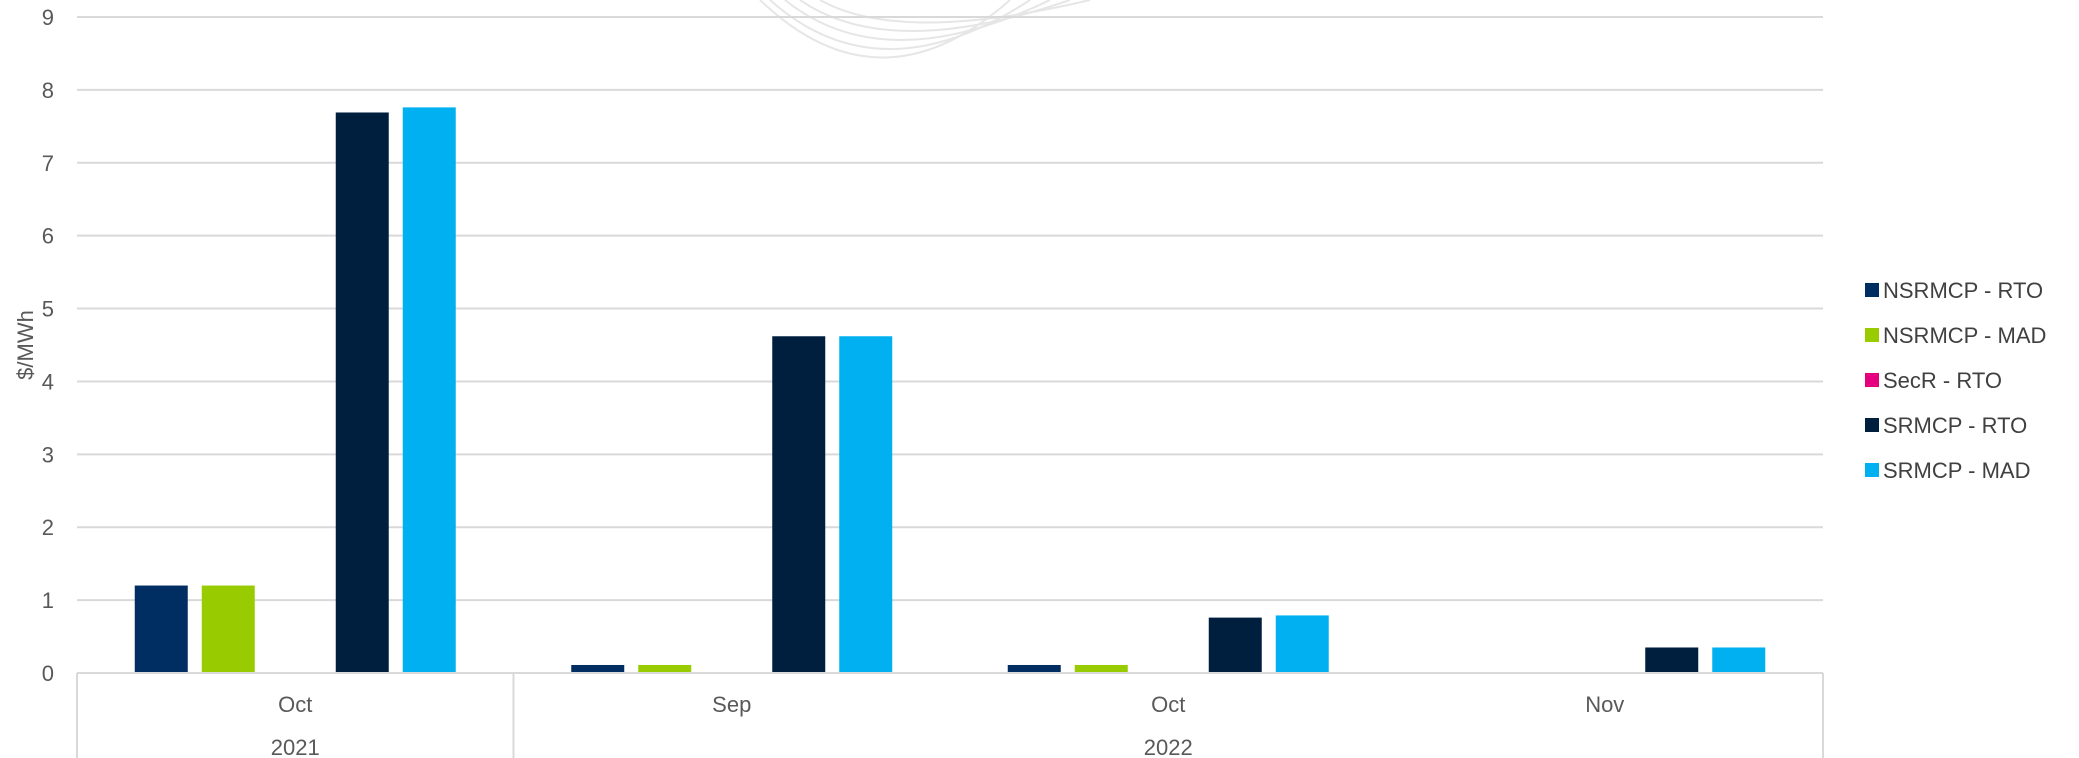 Image resolution: width=2079 pixels, height=758 pixels. Describe the element at coordinates (48, 90) in the screenshot. I see `y-tick-label: 8` at that location.